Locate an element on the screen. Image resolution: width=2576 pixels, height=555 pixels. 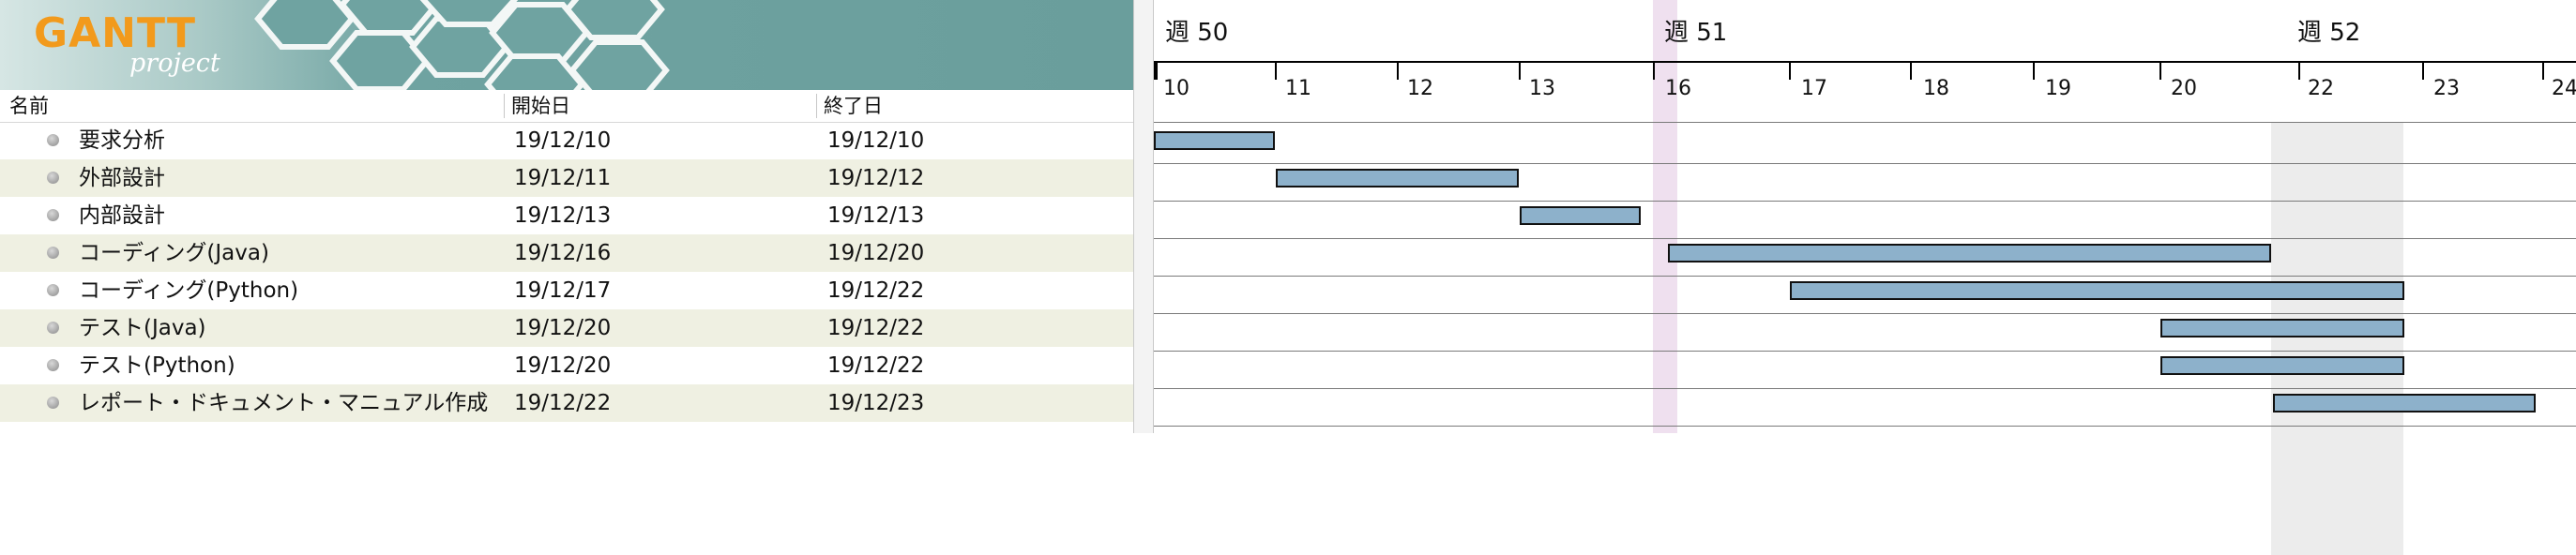
day-label: 18 is located at coordinates (1936, 88).